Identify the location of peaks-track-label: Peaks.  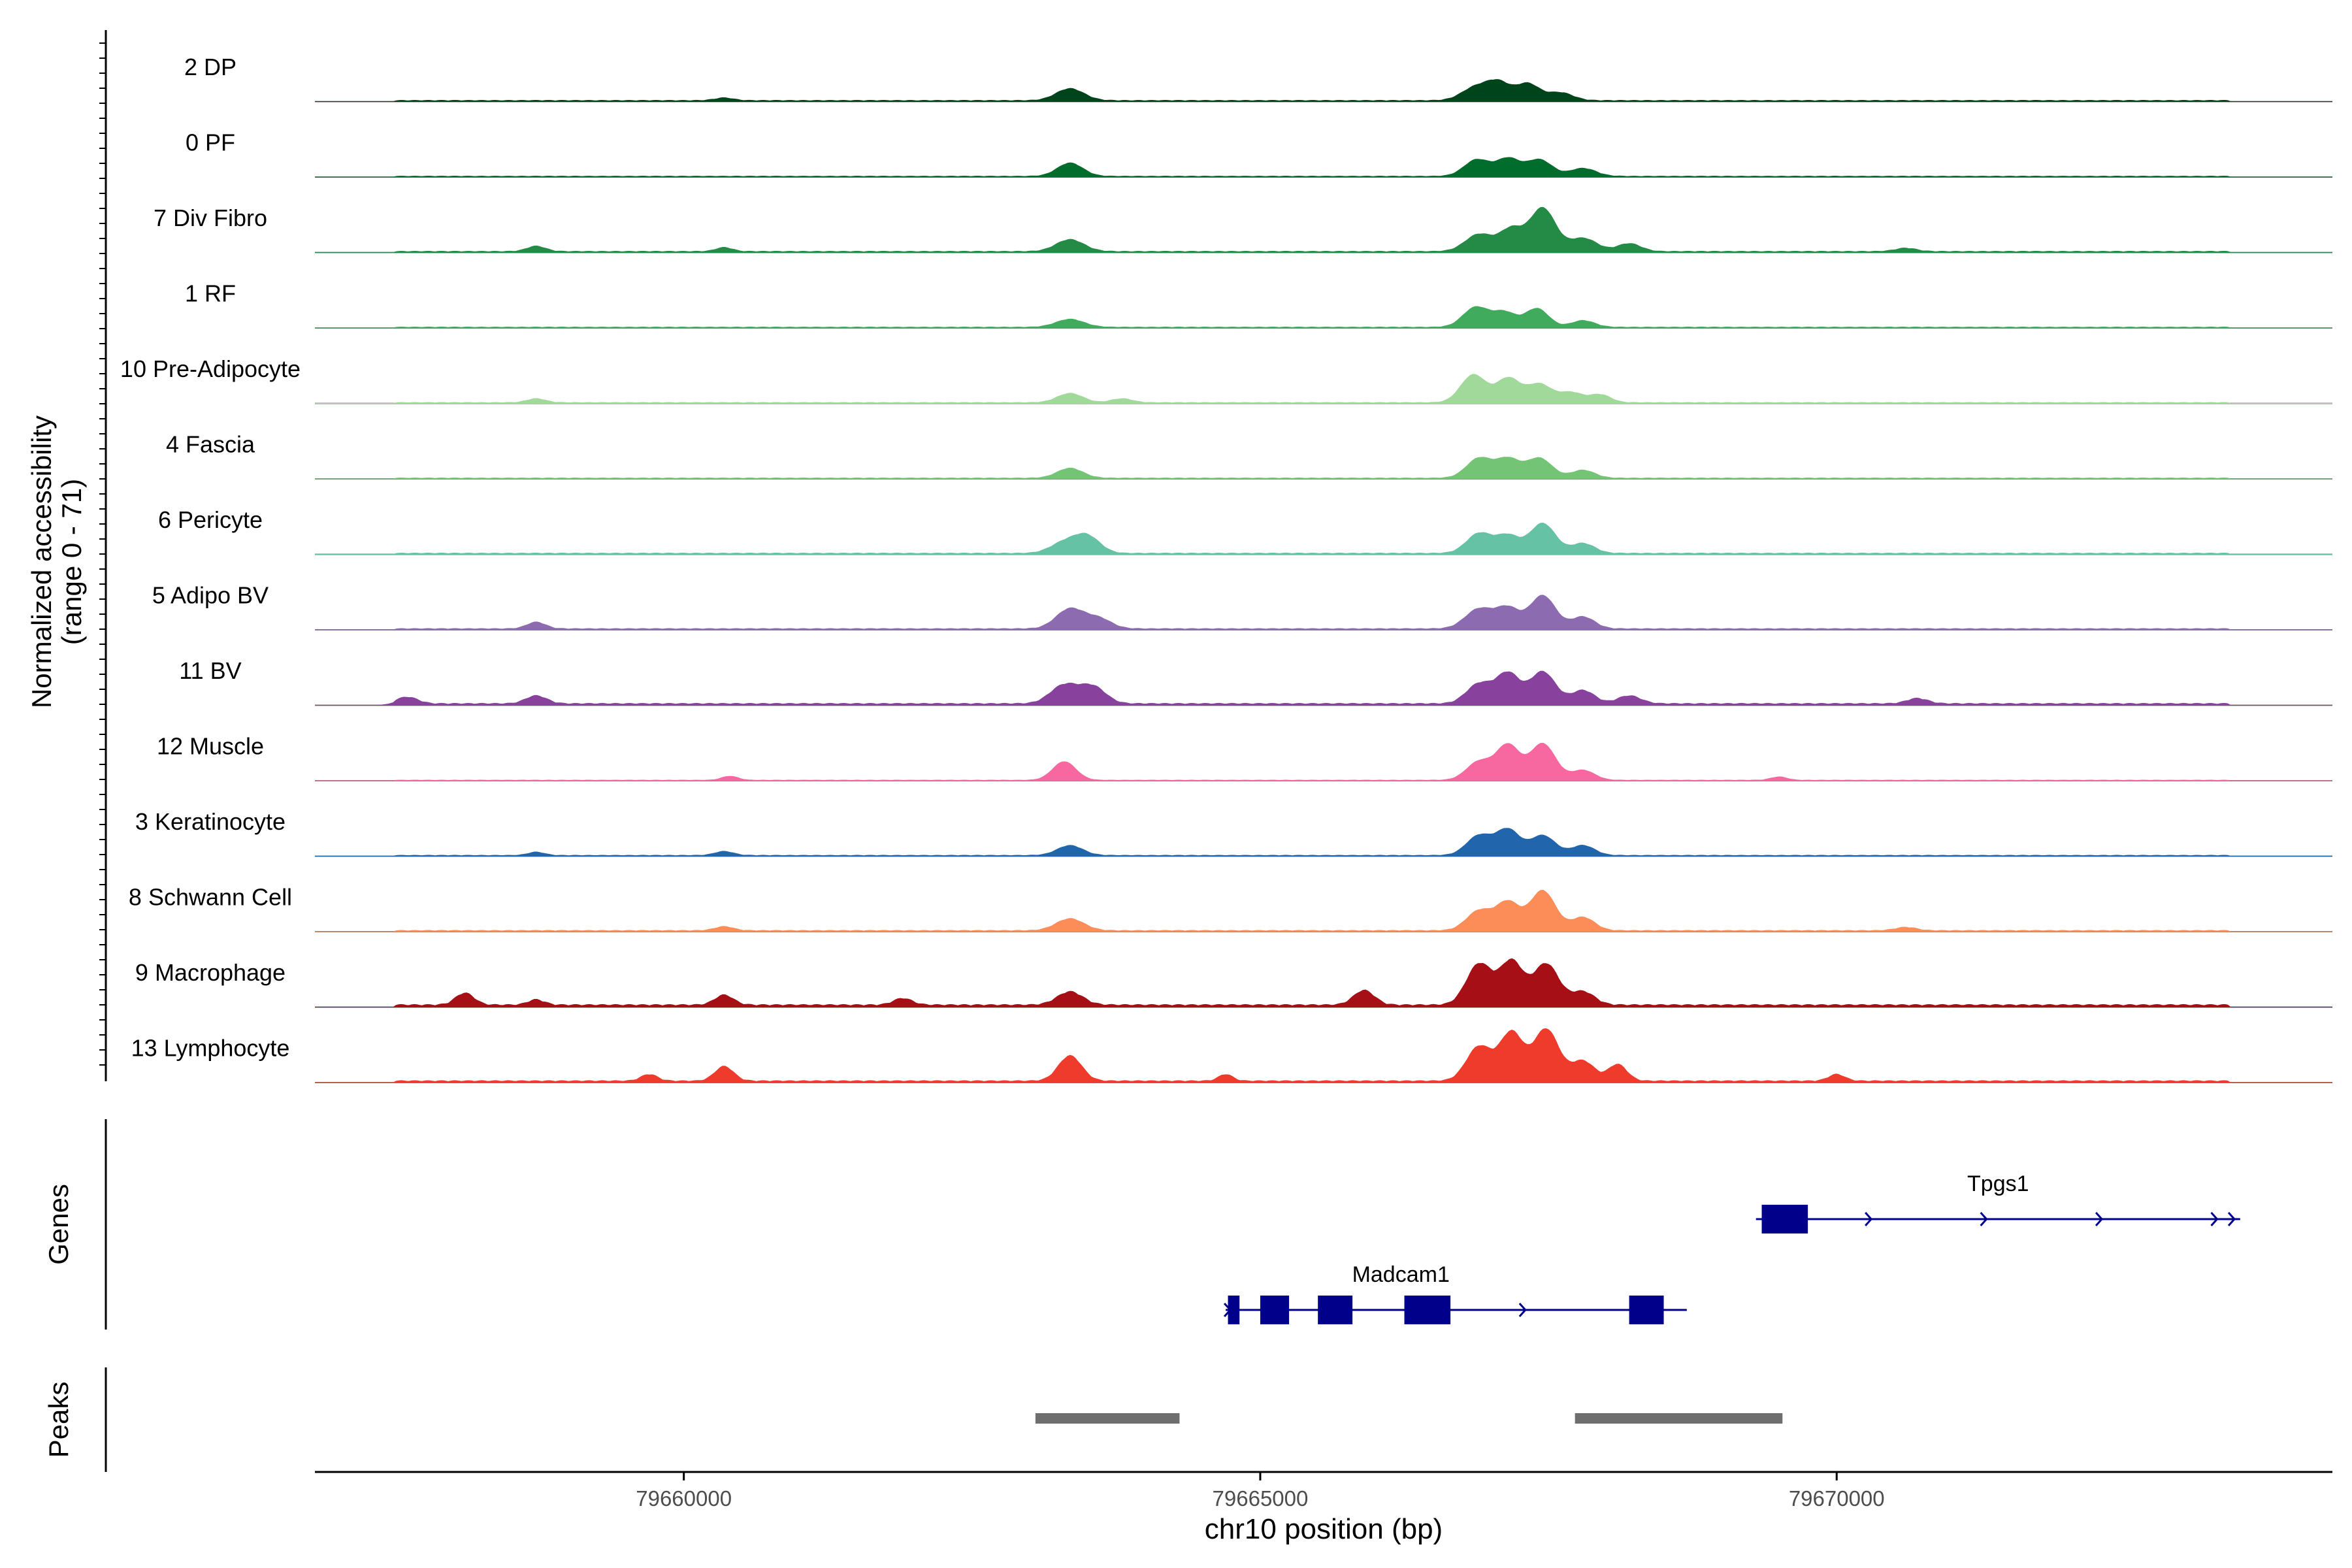
(58, 1420).